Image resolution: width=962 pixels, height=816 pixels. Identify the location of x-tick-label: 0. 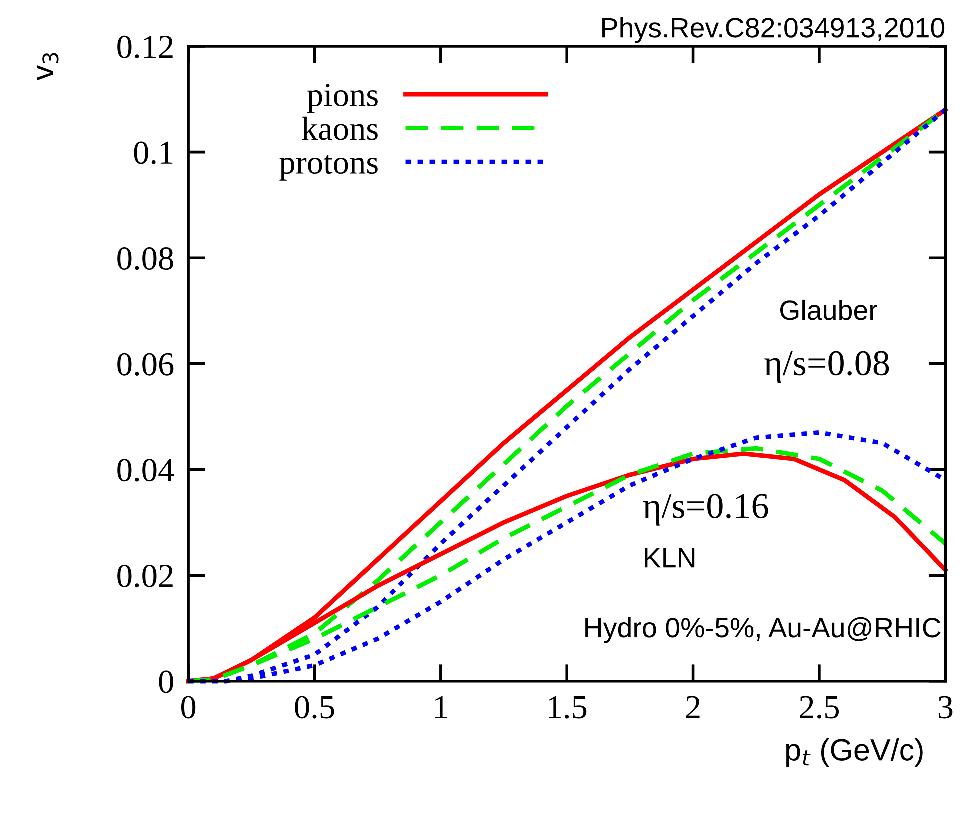
(188, 707).